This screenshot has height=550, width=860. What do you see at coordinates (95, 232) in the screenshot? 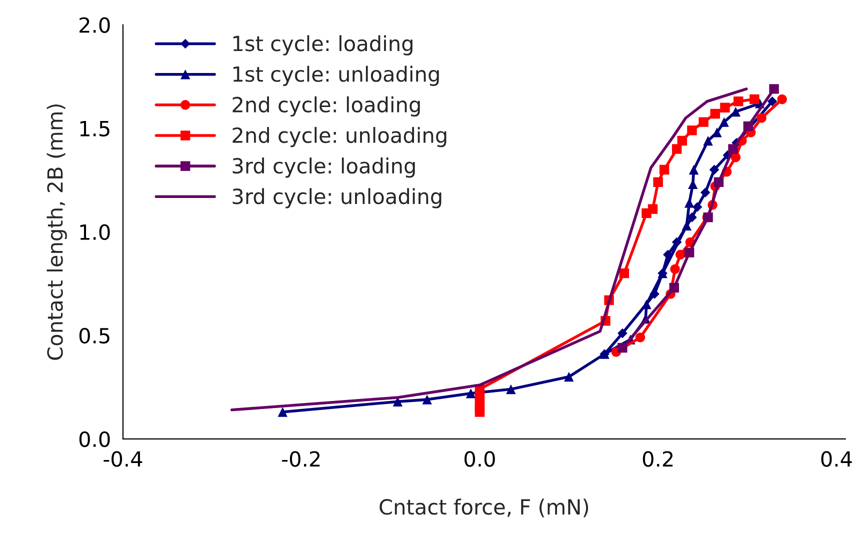
I see `y-tick-label: 1.0` at bounding box center [95, 232].